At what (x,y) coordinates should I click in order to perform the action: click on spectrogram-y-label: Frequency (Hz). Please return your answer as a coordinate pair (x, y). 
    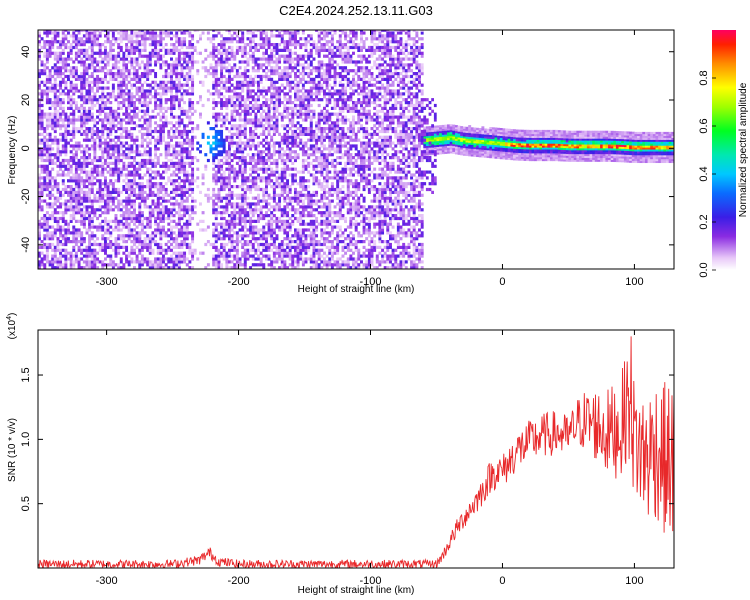
    Looking at the image, I should click on (12, 150).